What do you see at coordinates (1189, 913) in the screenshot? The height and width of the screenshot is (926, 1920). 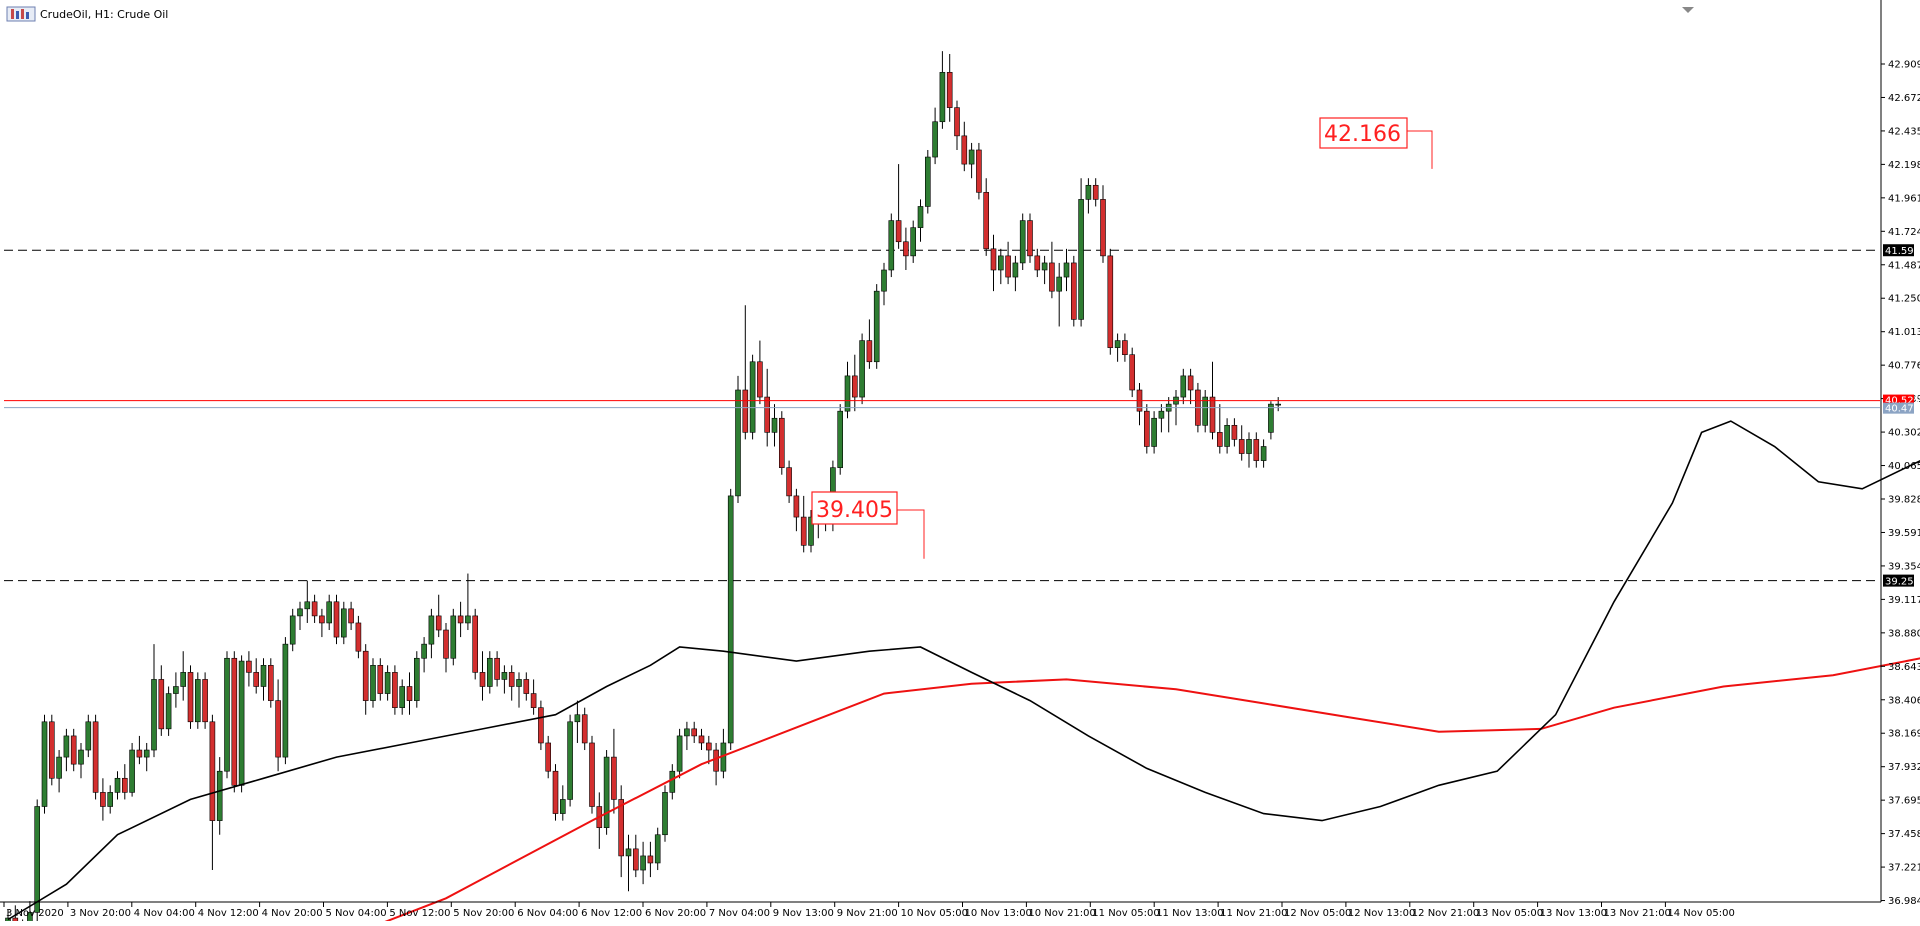 I see `time-tick-label: 11 Nov 13:00` at bounding box center [1189, 913].